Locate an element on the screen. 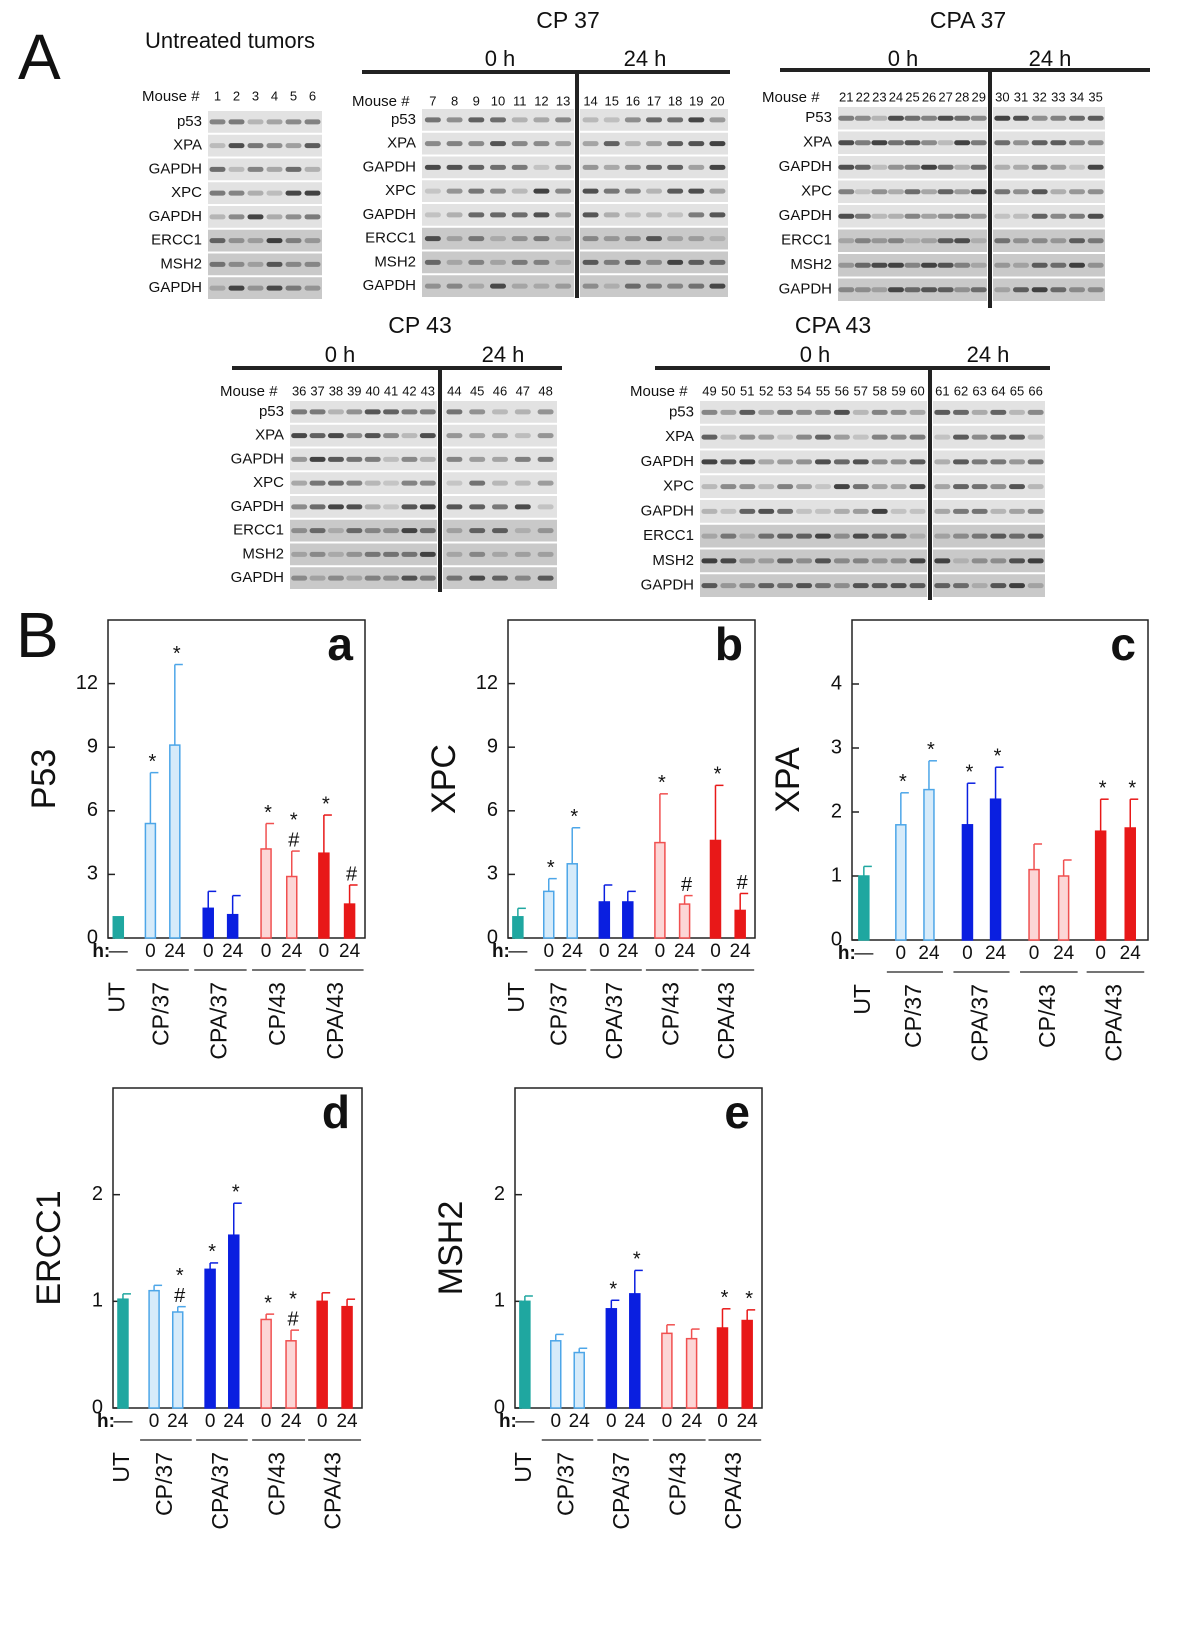 This screenshot has height=1638, width=1200. y-tick-label: 2 is located at coordinates (836, 811).